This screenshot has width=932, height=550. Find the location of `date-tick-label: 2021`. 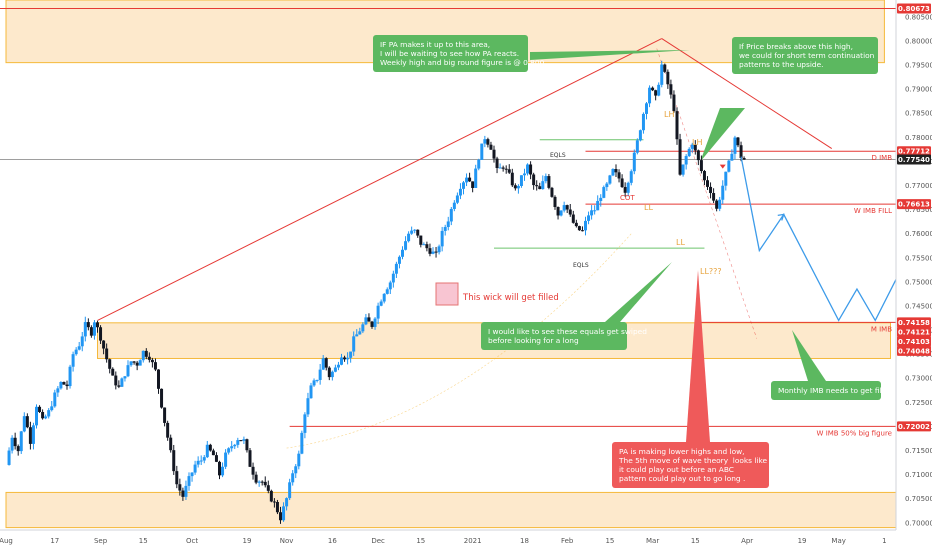

date-tick-label: 2021 is located at coordinates (473, 541).